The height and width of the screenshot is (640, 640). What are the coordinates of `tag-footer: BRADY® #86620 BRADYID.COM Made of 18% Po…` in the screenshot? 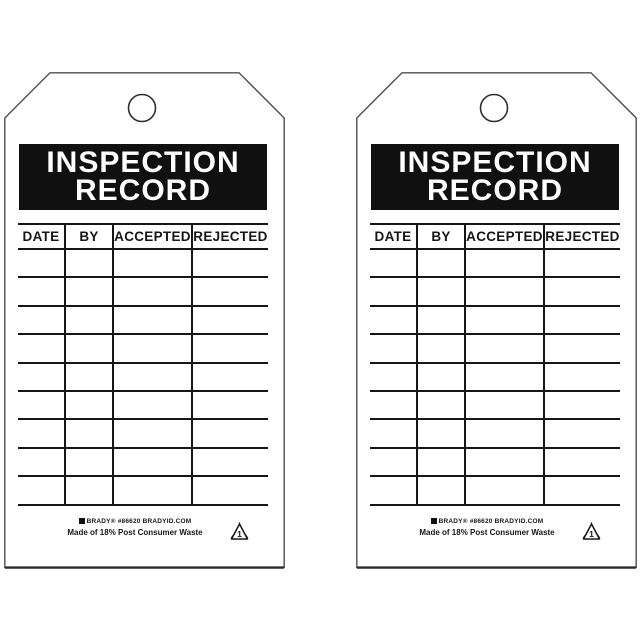 It's located at (496, 537).